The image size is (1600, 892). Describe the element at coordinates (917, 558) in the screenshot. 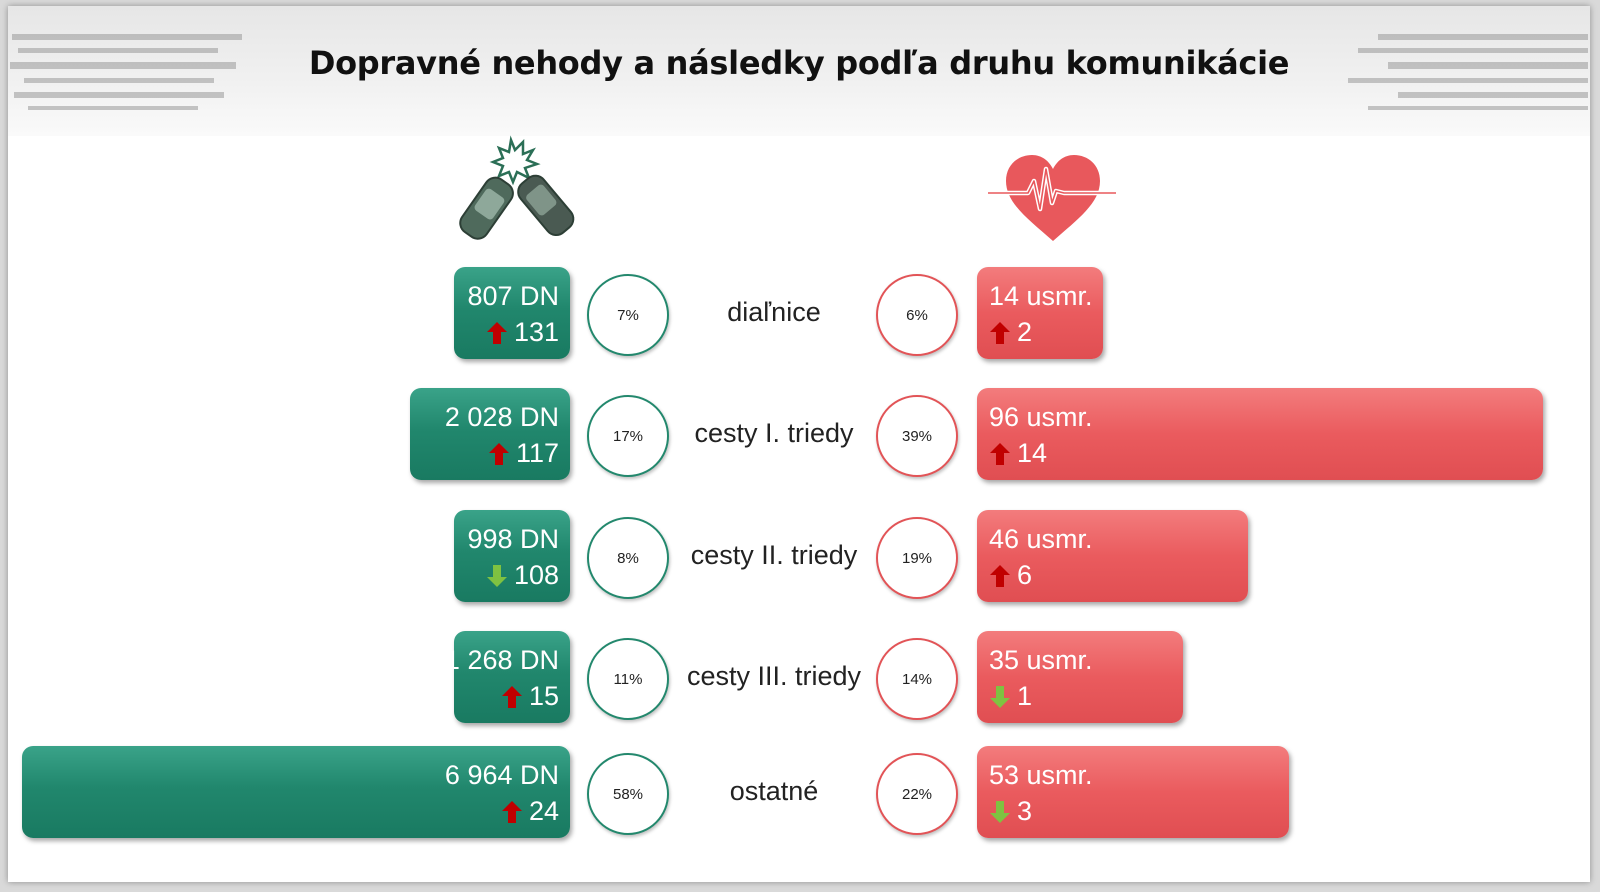

I see `fatalities-share-circle: 19%` at that location.